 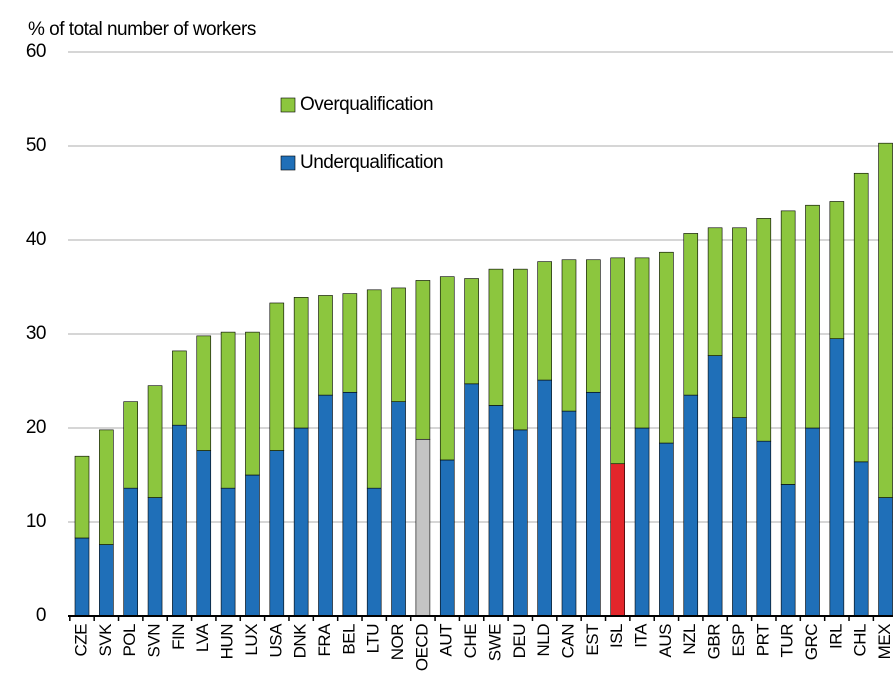 I want to click on x-tick-label: FIN, so click(x=178, y=637).